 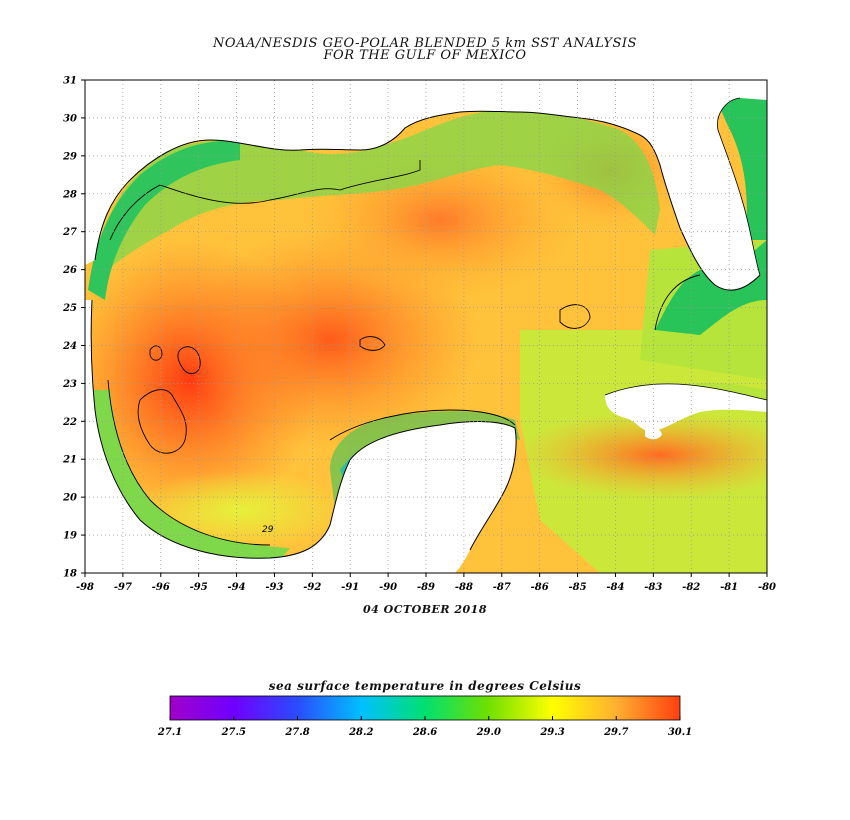 I want to click on colorbar-tick-label: 28.2, so click(x=360, y=732).